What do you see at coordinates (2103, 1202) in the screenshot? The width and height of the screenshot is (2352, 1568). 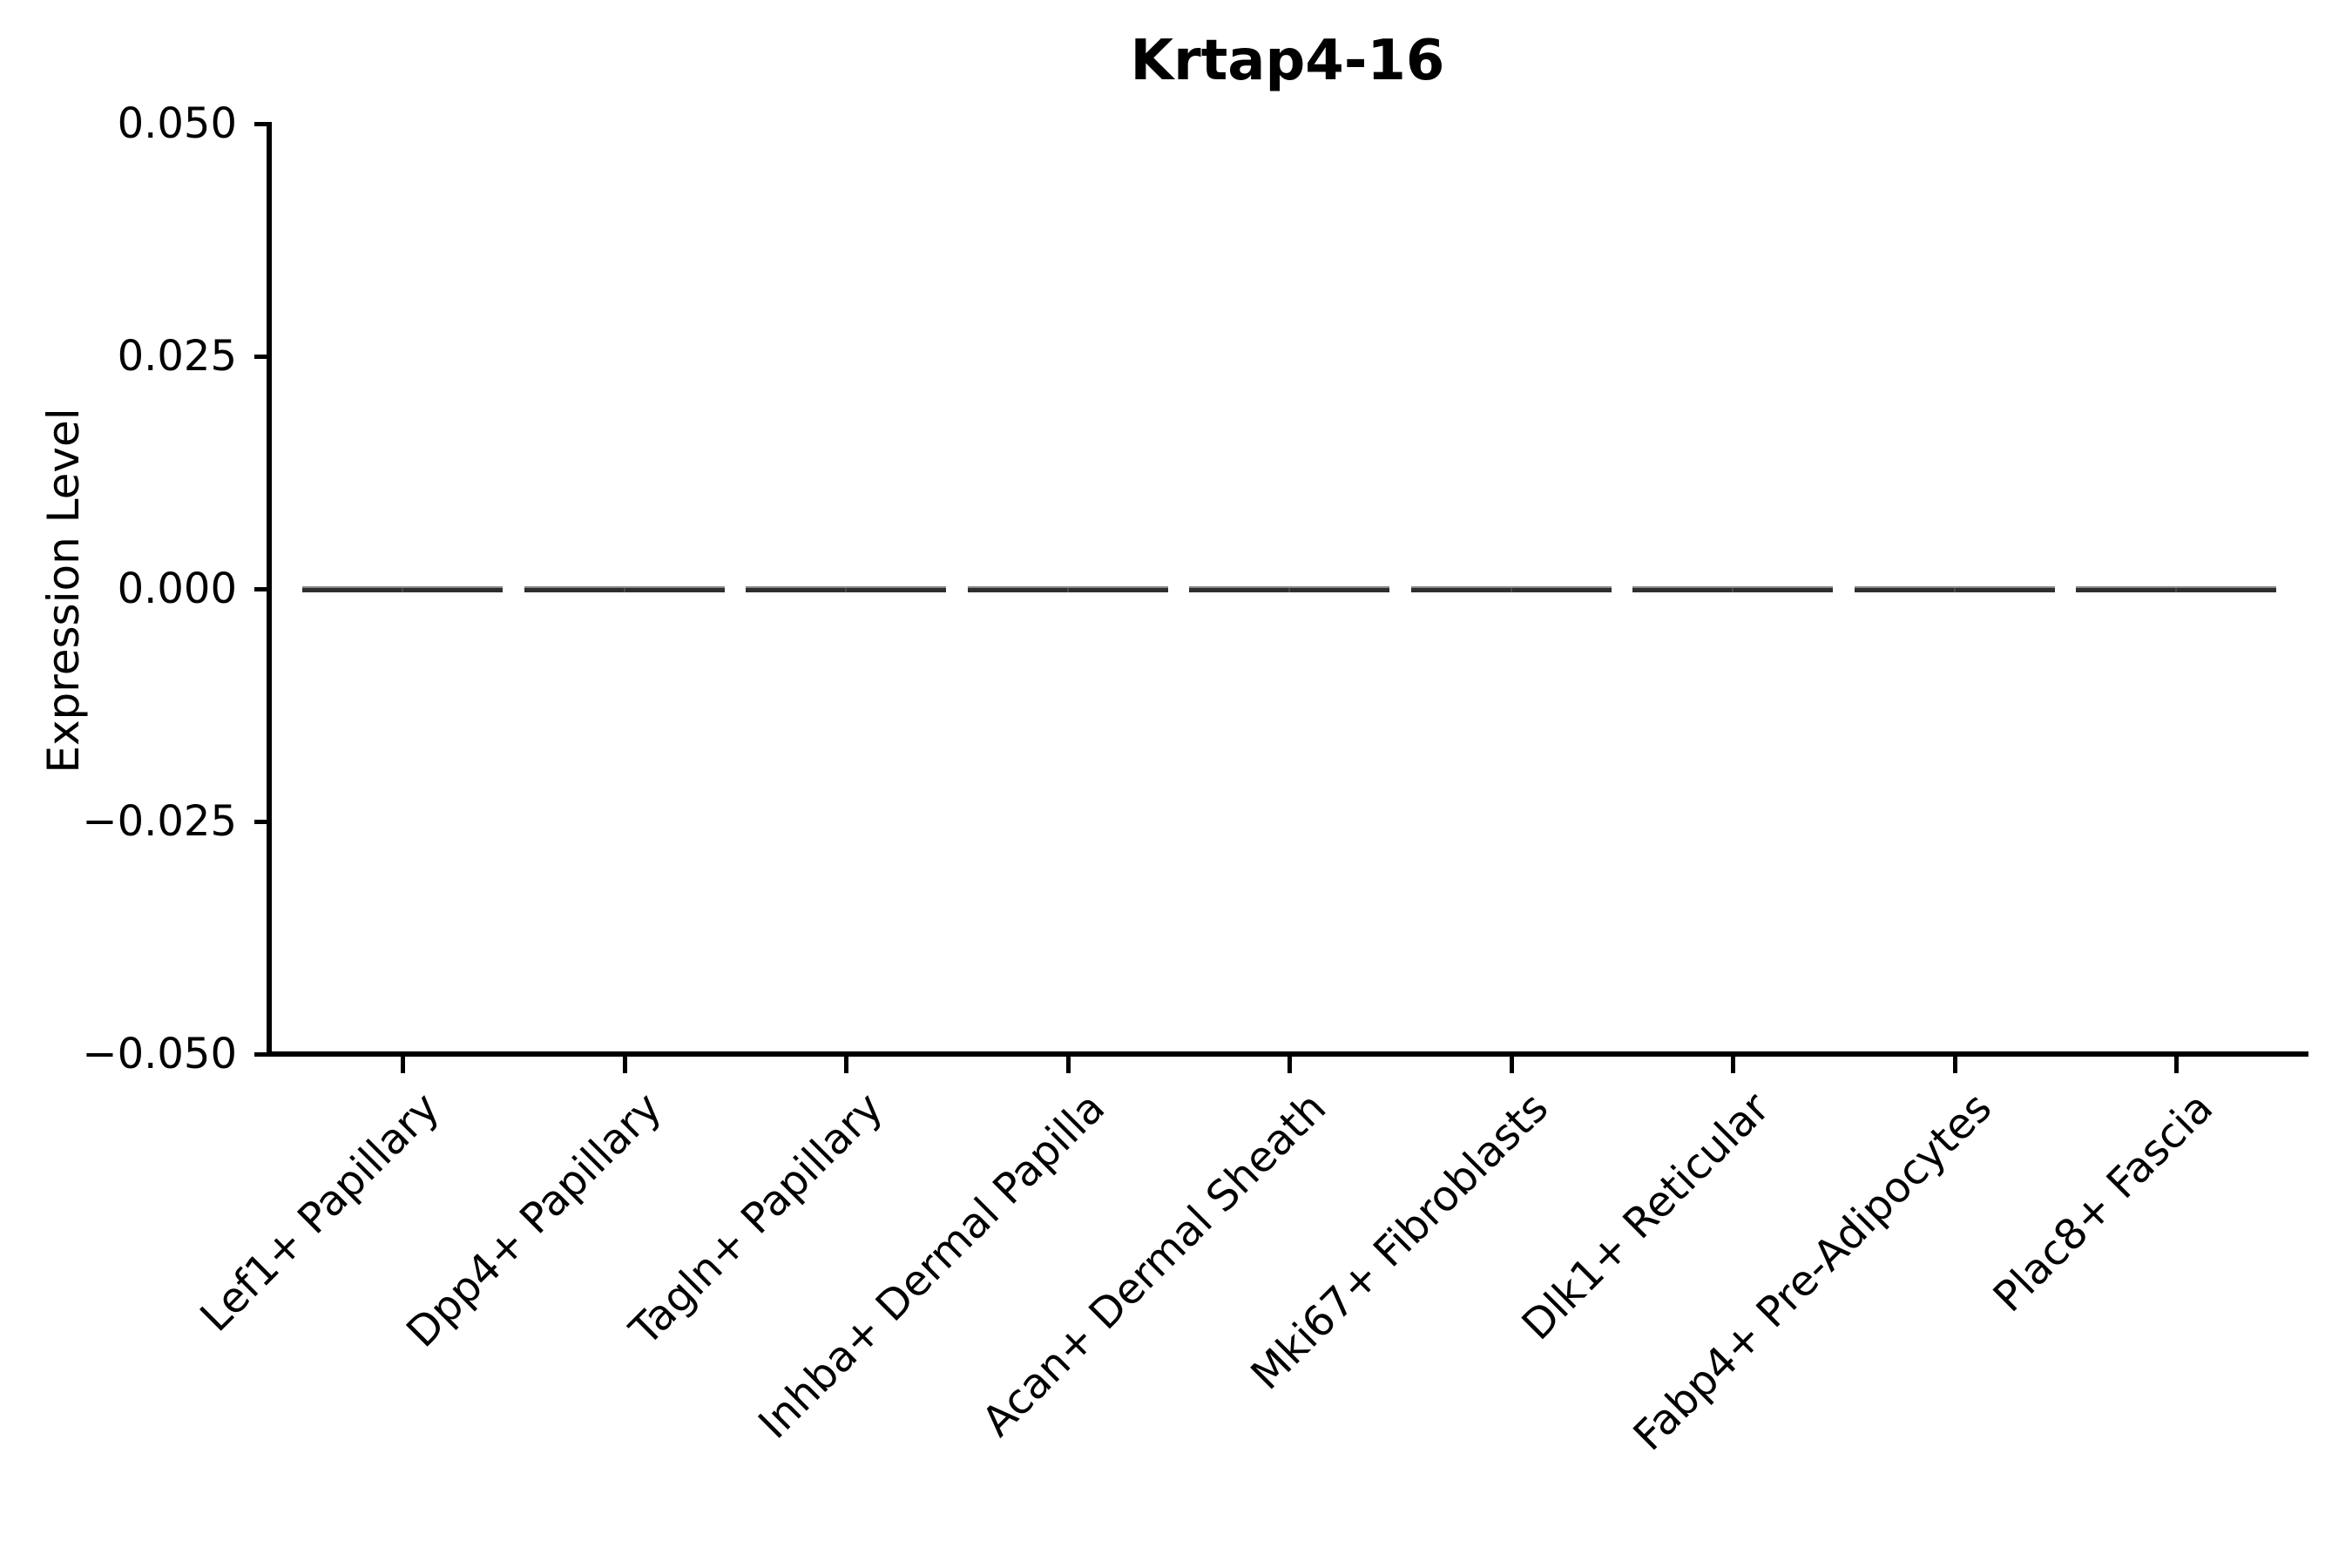 I see `x-tick-label: Plac8+ Fascia` at bounding box center [2103, 1202].